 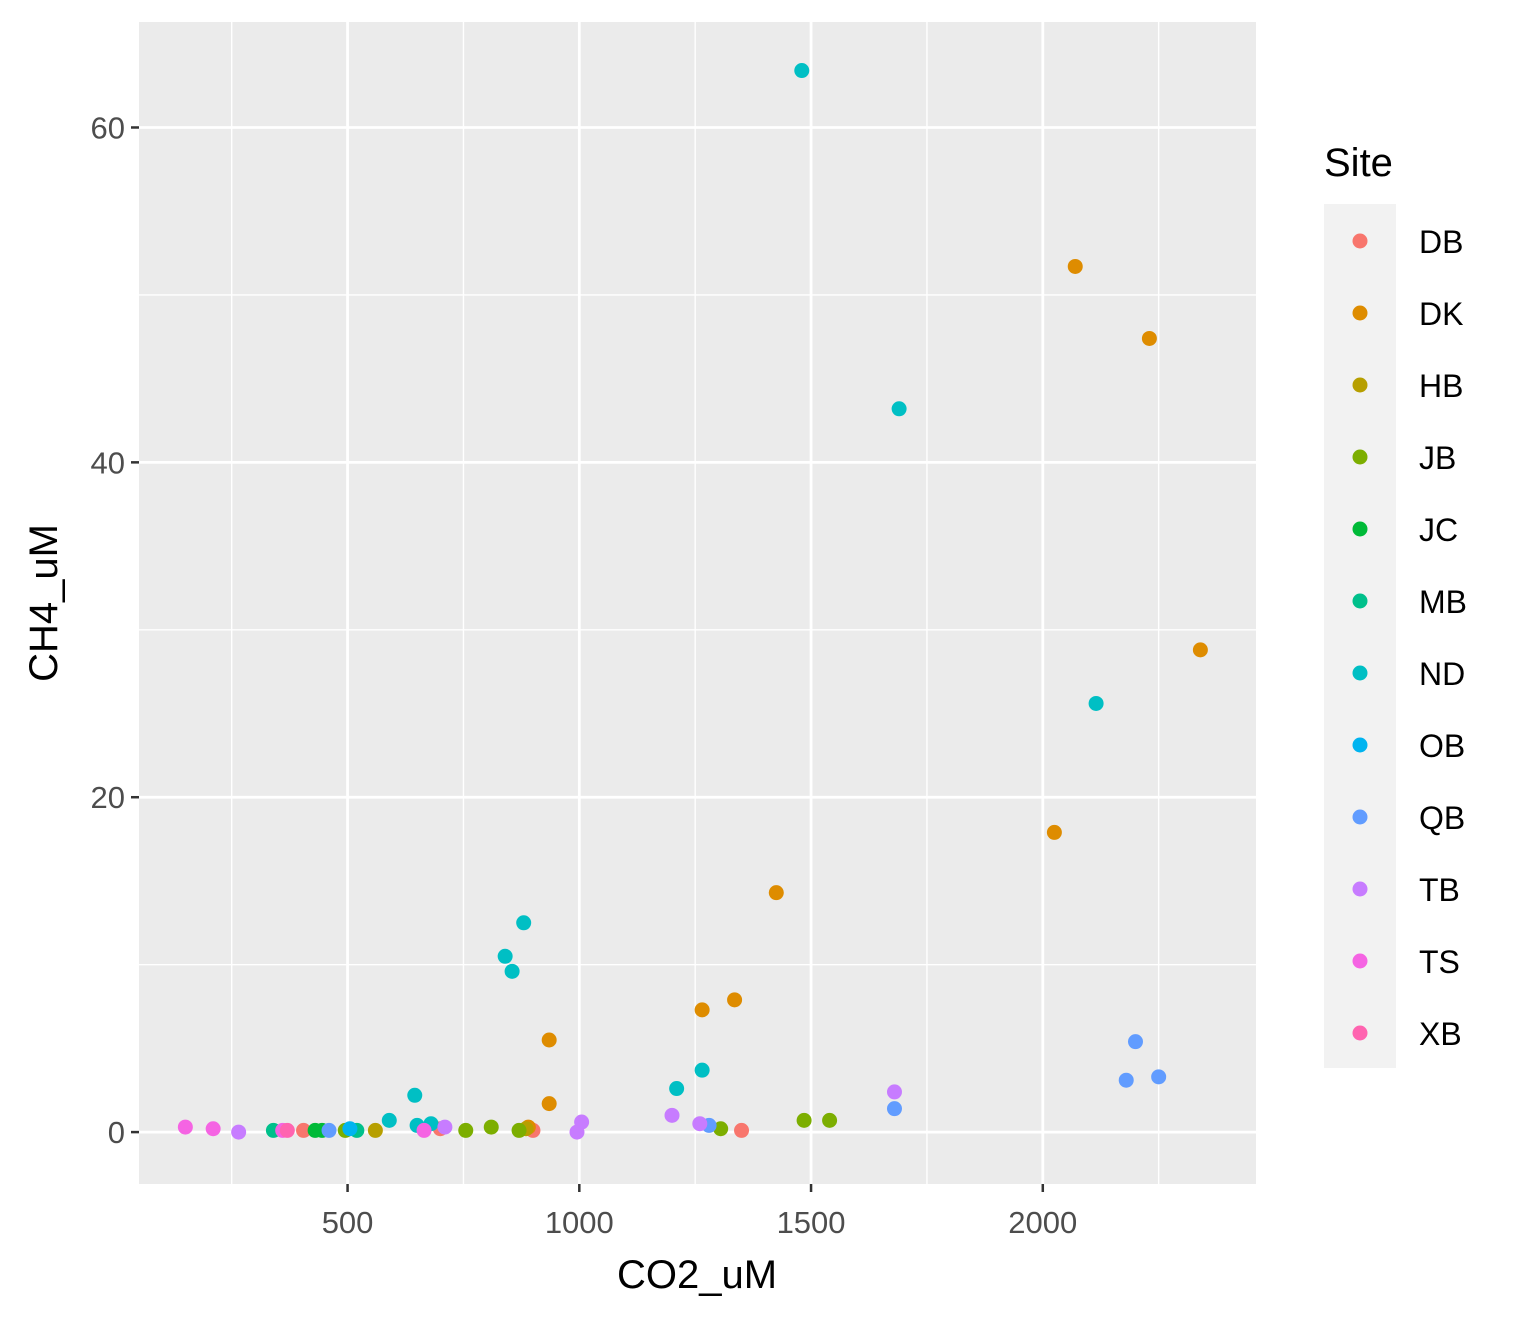 What do you see at coordinates (115, 630) in the screenshot?
I see `y-axis: 0 20 40 60` at bounding box center [115, 630].